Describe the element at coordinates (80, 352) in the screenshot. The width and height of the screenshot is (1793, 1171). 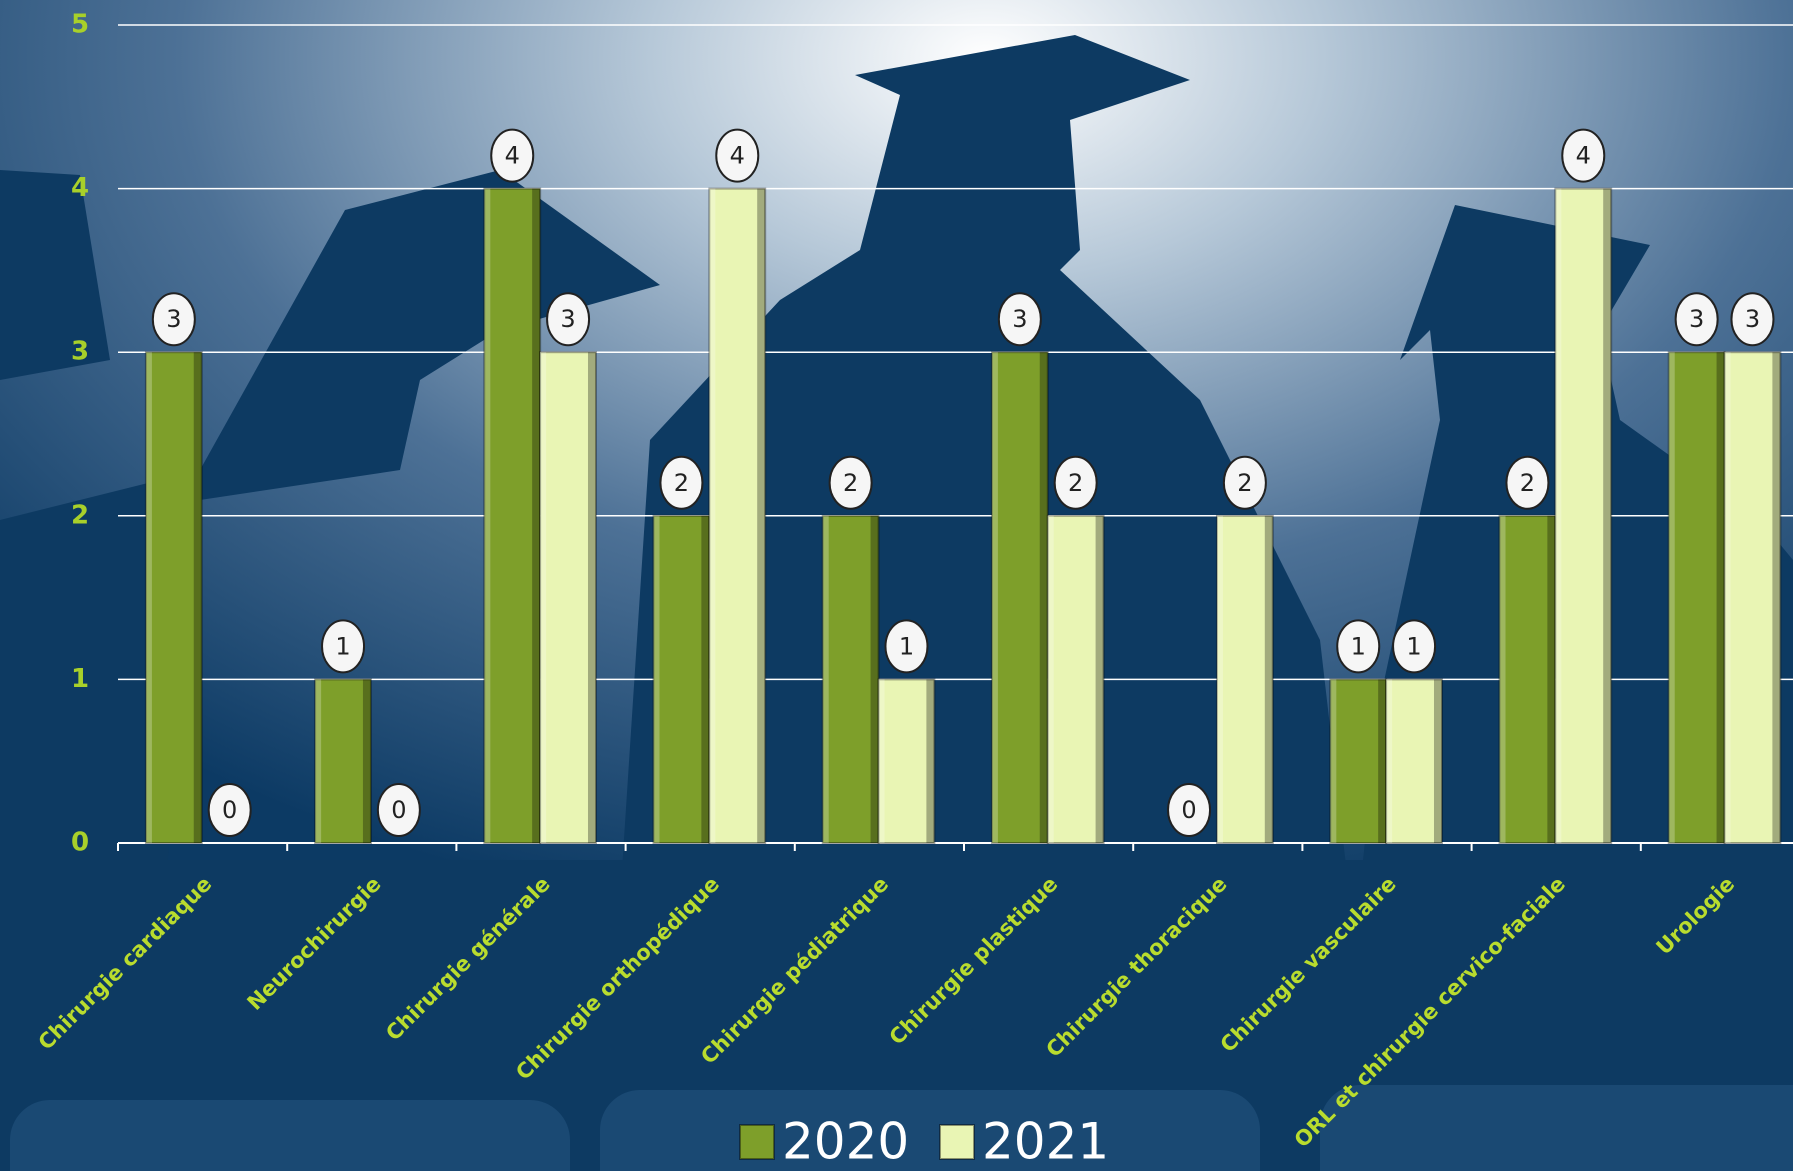
I see `y-tick-label: 3` at that location.